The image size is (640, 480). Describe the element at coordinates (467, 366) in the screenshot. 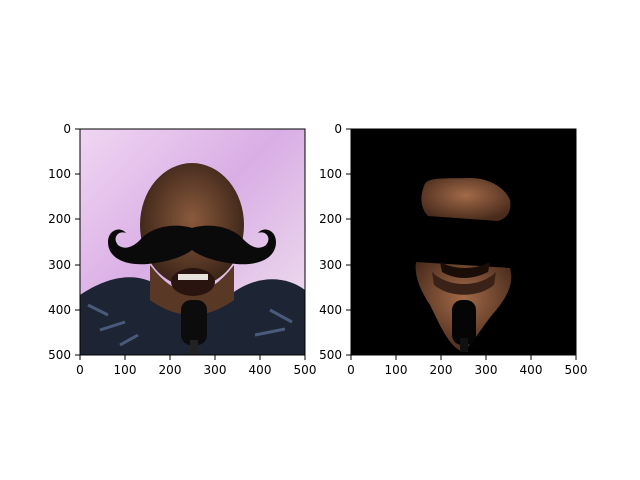

I see `right-x-ticks: 0 100 200 300 400 500` at that location.